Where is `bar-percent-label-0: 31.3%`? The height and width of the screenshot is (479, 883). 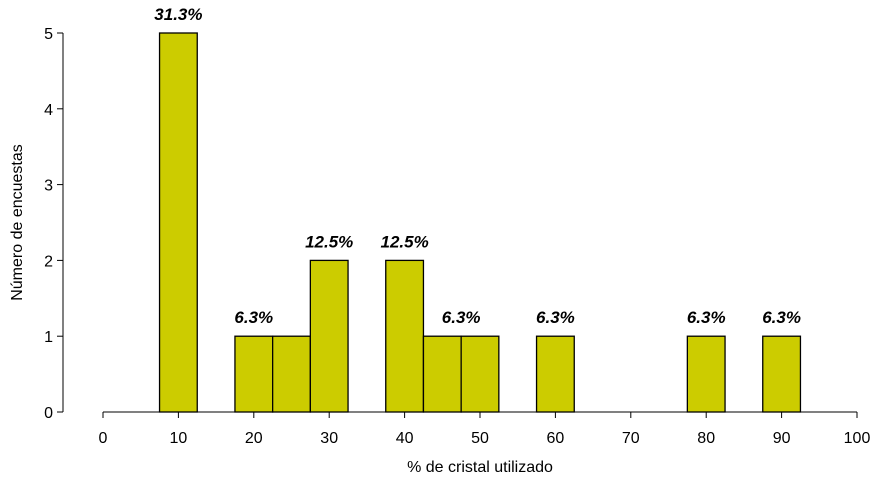 bar-percent-label-0: 31.3% is located at coordinates (178, 14).